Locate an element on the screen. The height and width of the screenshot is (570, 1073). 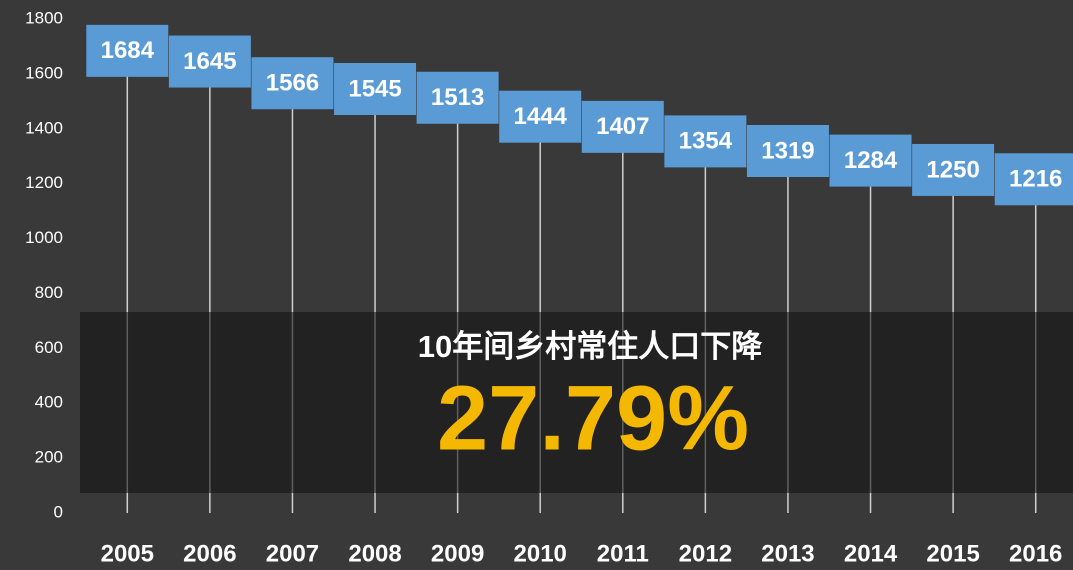
y-tick-label: 1200 is located at coordinates (44, 182).